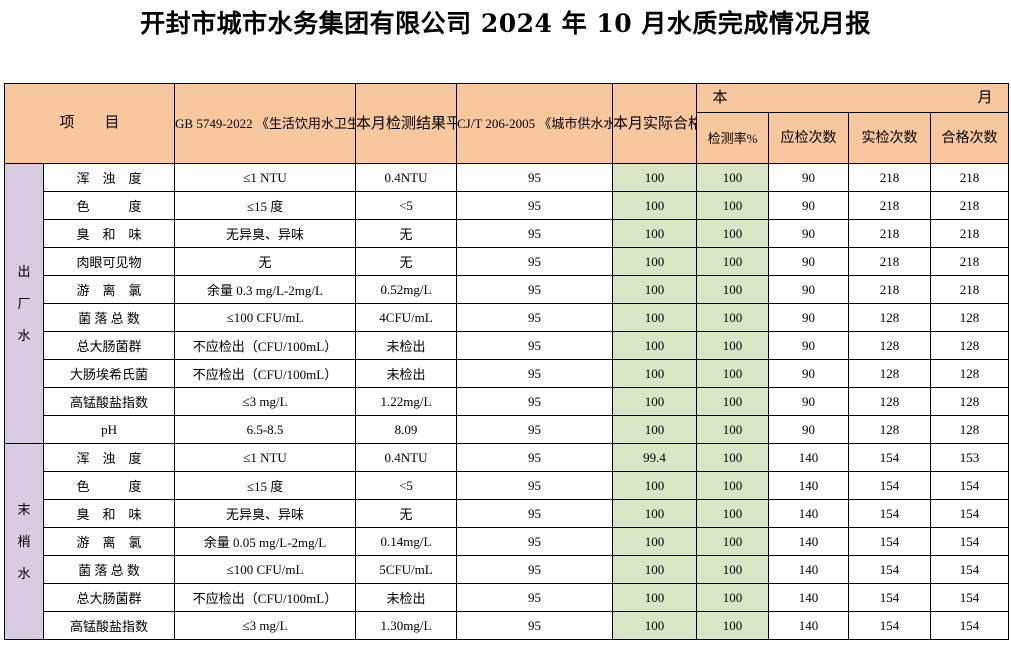 The width and height of the screenshot is (1011, 653). I want to click on cell-standard: 无异臭、异味, so click(265, 513).